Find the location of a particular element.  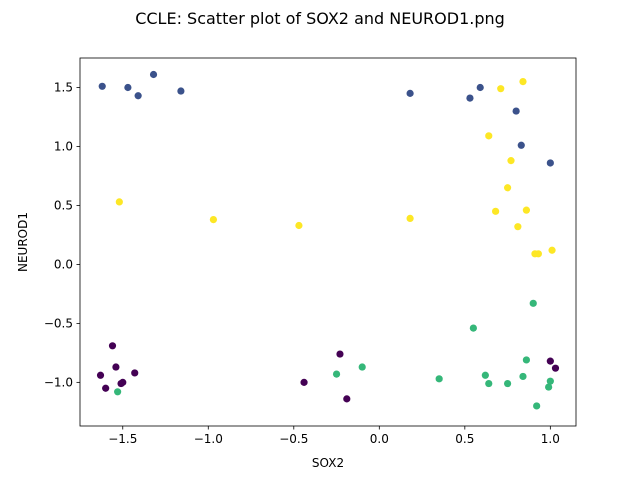

x-tick-label: 0.0 is located at coordinates (379, 439).